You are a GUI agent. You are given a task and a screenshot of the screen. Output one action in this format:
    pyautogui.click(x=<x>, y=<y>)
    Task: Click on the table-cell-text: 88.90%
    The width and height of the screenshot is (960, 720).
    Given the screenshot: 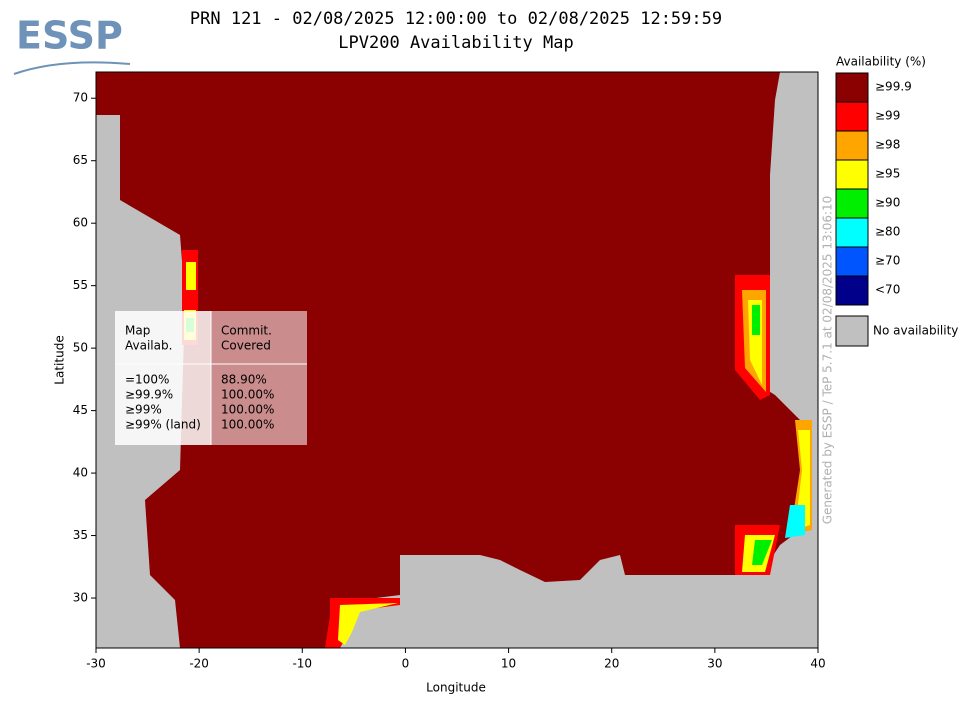 What is the action you would take?
    pyautogui.click(x=244, y=380)
    